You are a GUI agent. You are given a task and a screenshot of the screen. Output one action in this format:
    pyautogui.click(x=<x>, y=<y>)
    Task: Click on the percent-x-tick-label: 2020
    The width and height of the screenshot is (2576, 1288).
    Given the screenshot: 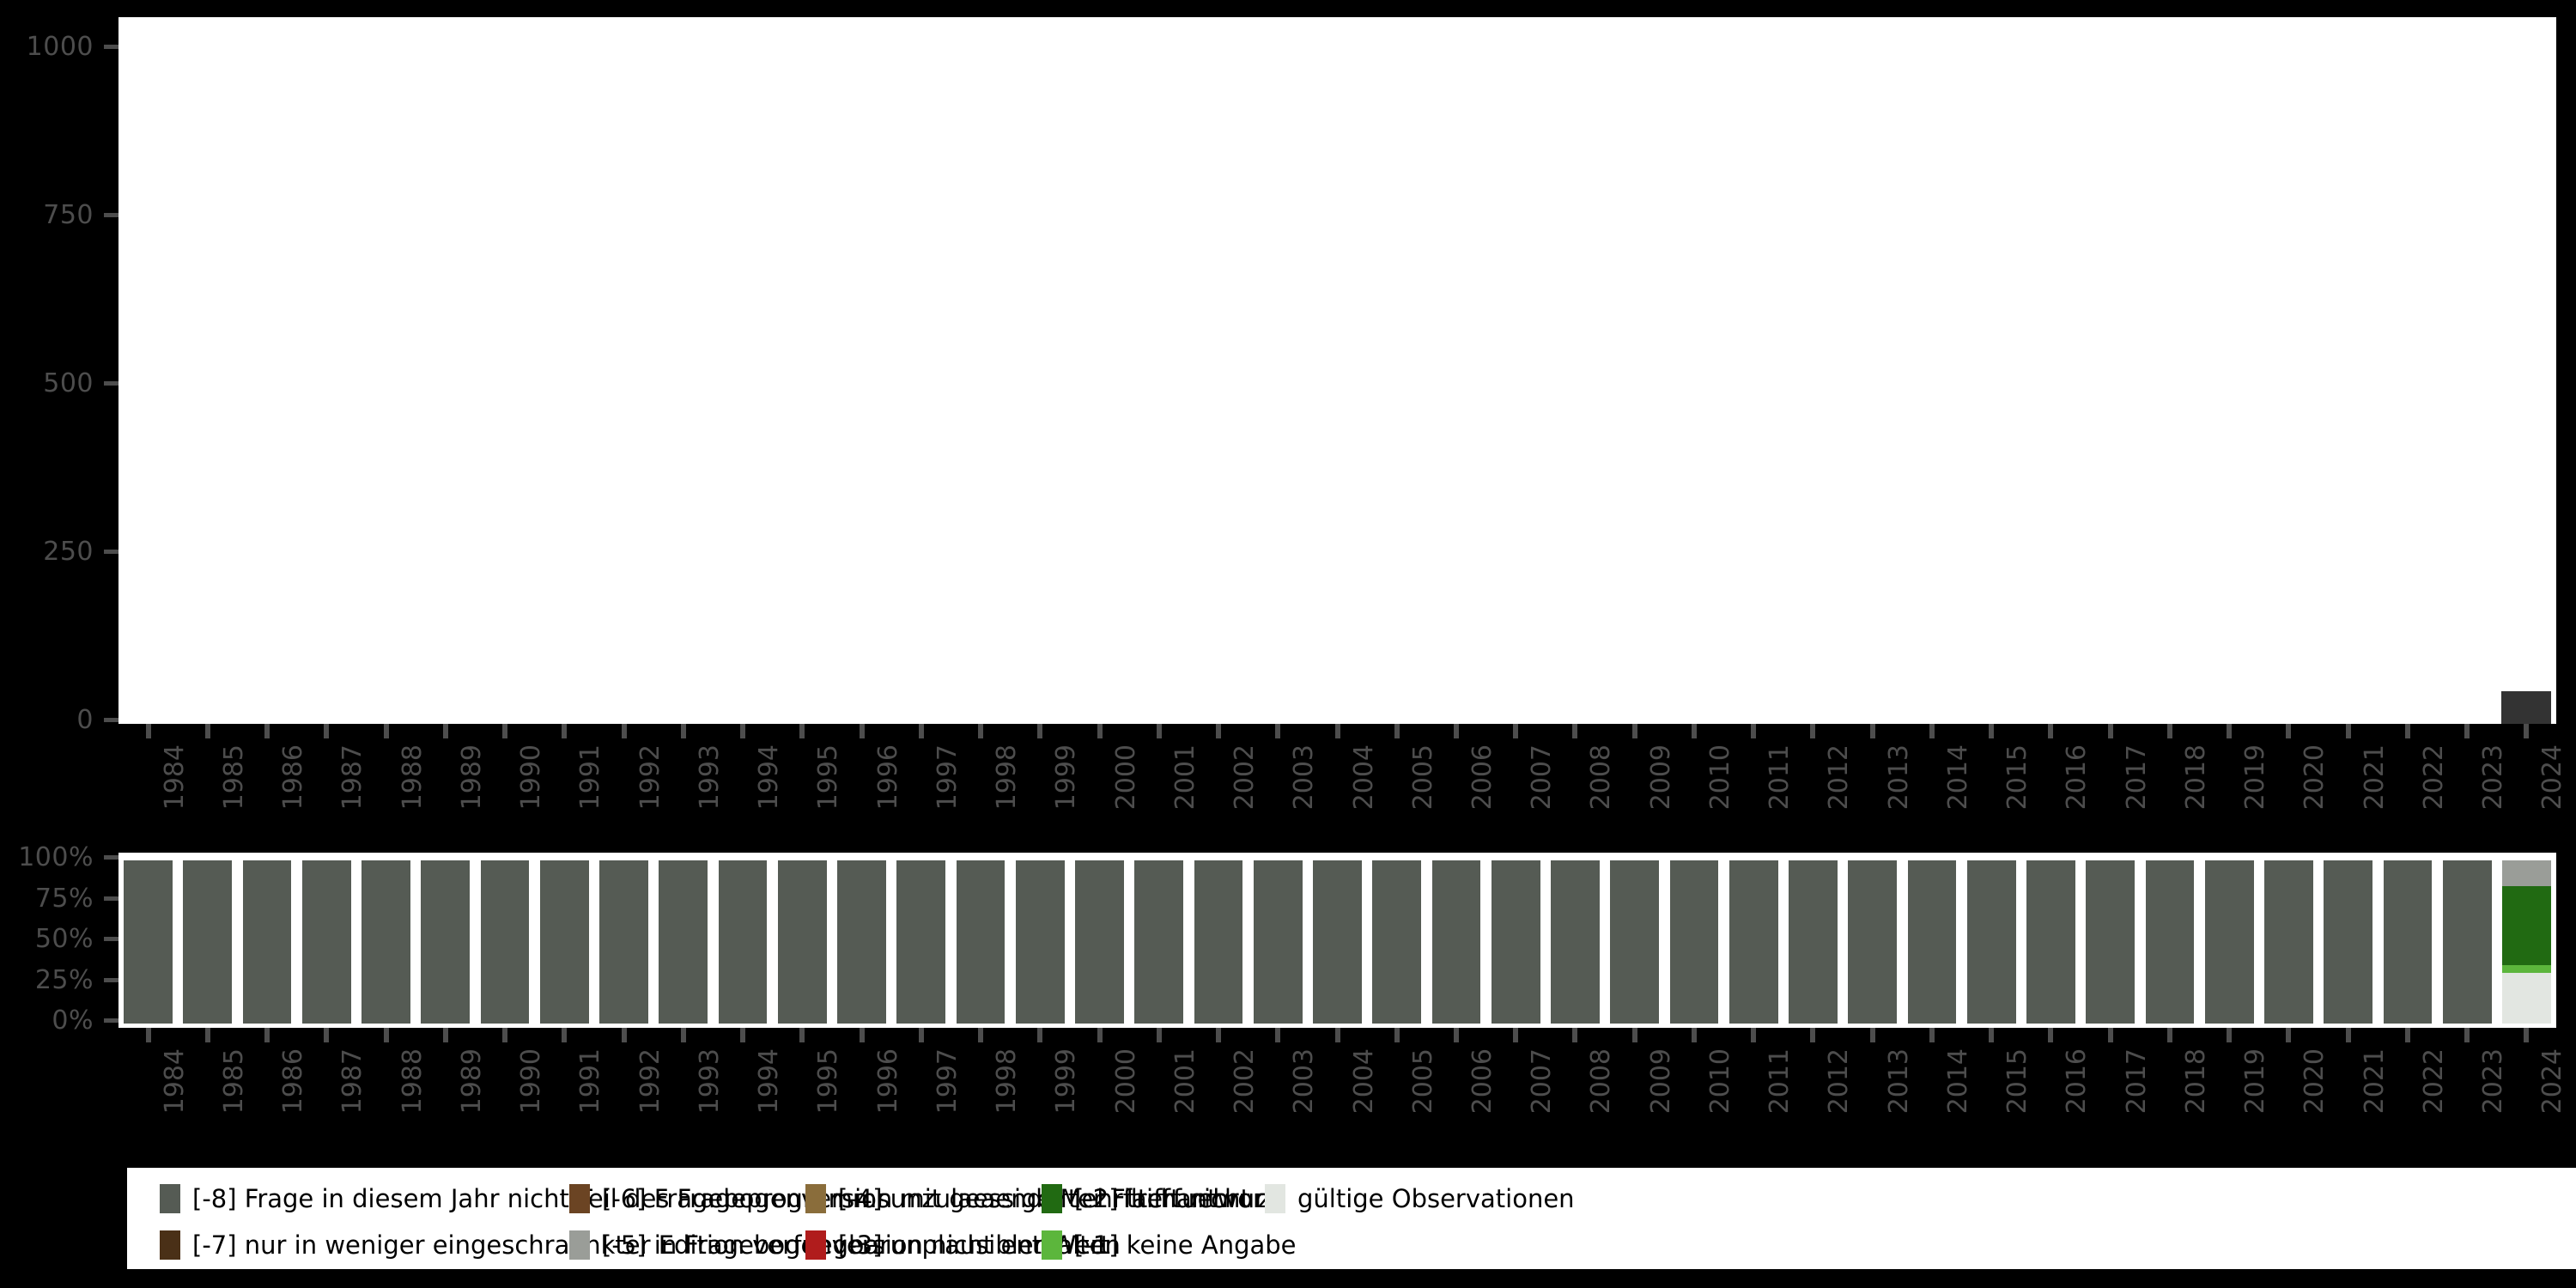 What is the action you would take?
    pyautogui.click(x=2315, y=1081)
    